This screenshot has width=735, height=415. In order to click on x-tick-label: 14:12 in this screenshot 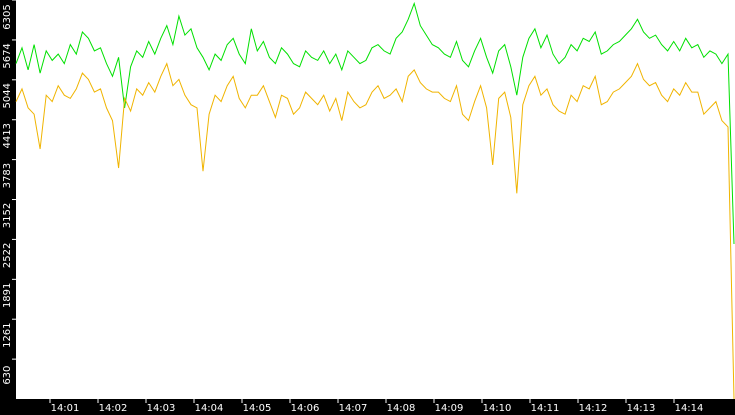, I will do `click(593, 408)`.